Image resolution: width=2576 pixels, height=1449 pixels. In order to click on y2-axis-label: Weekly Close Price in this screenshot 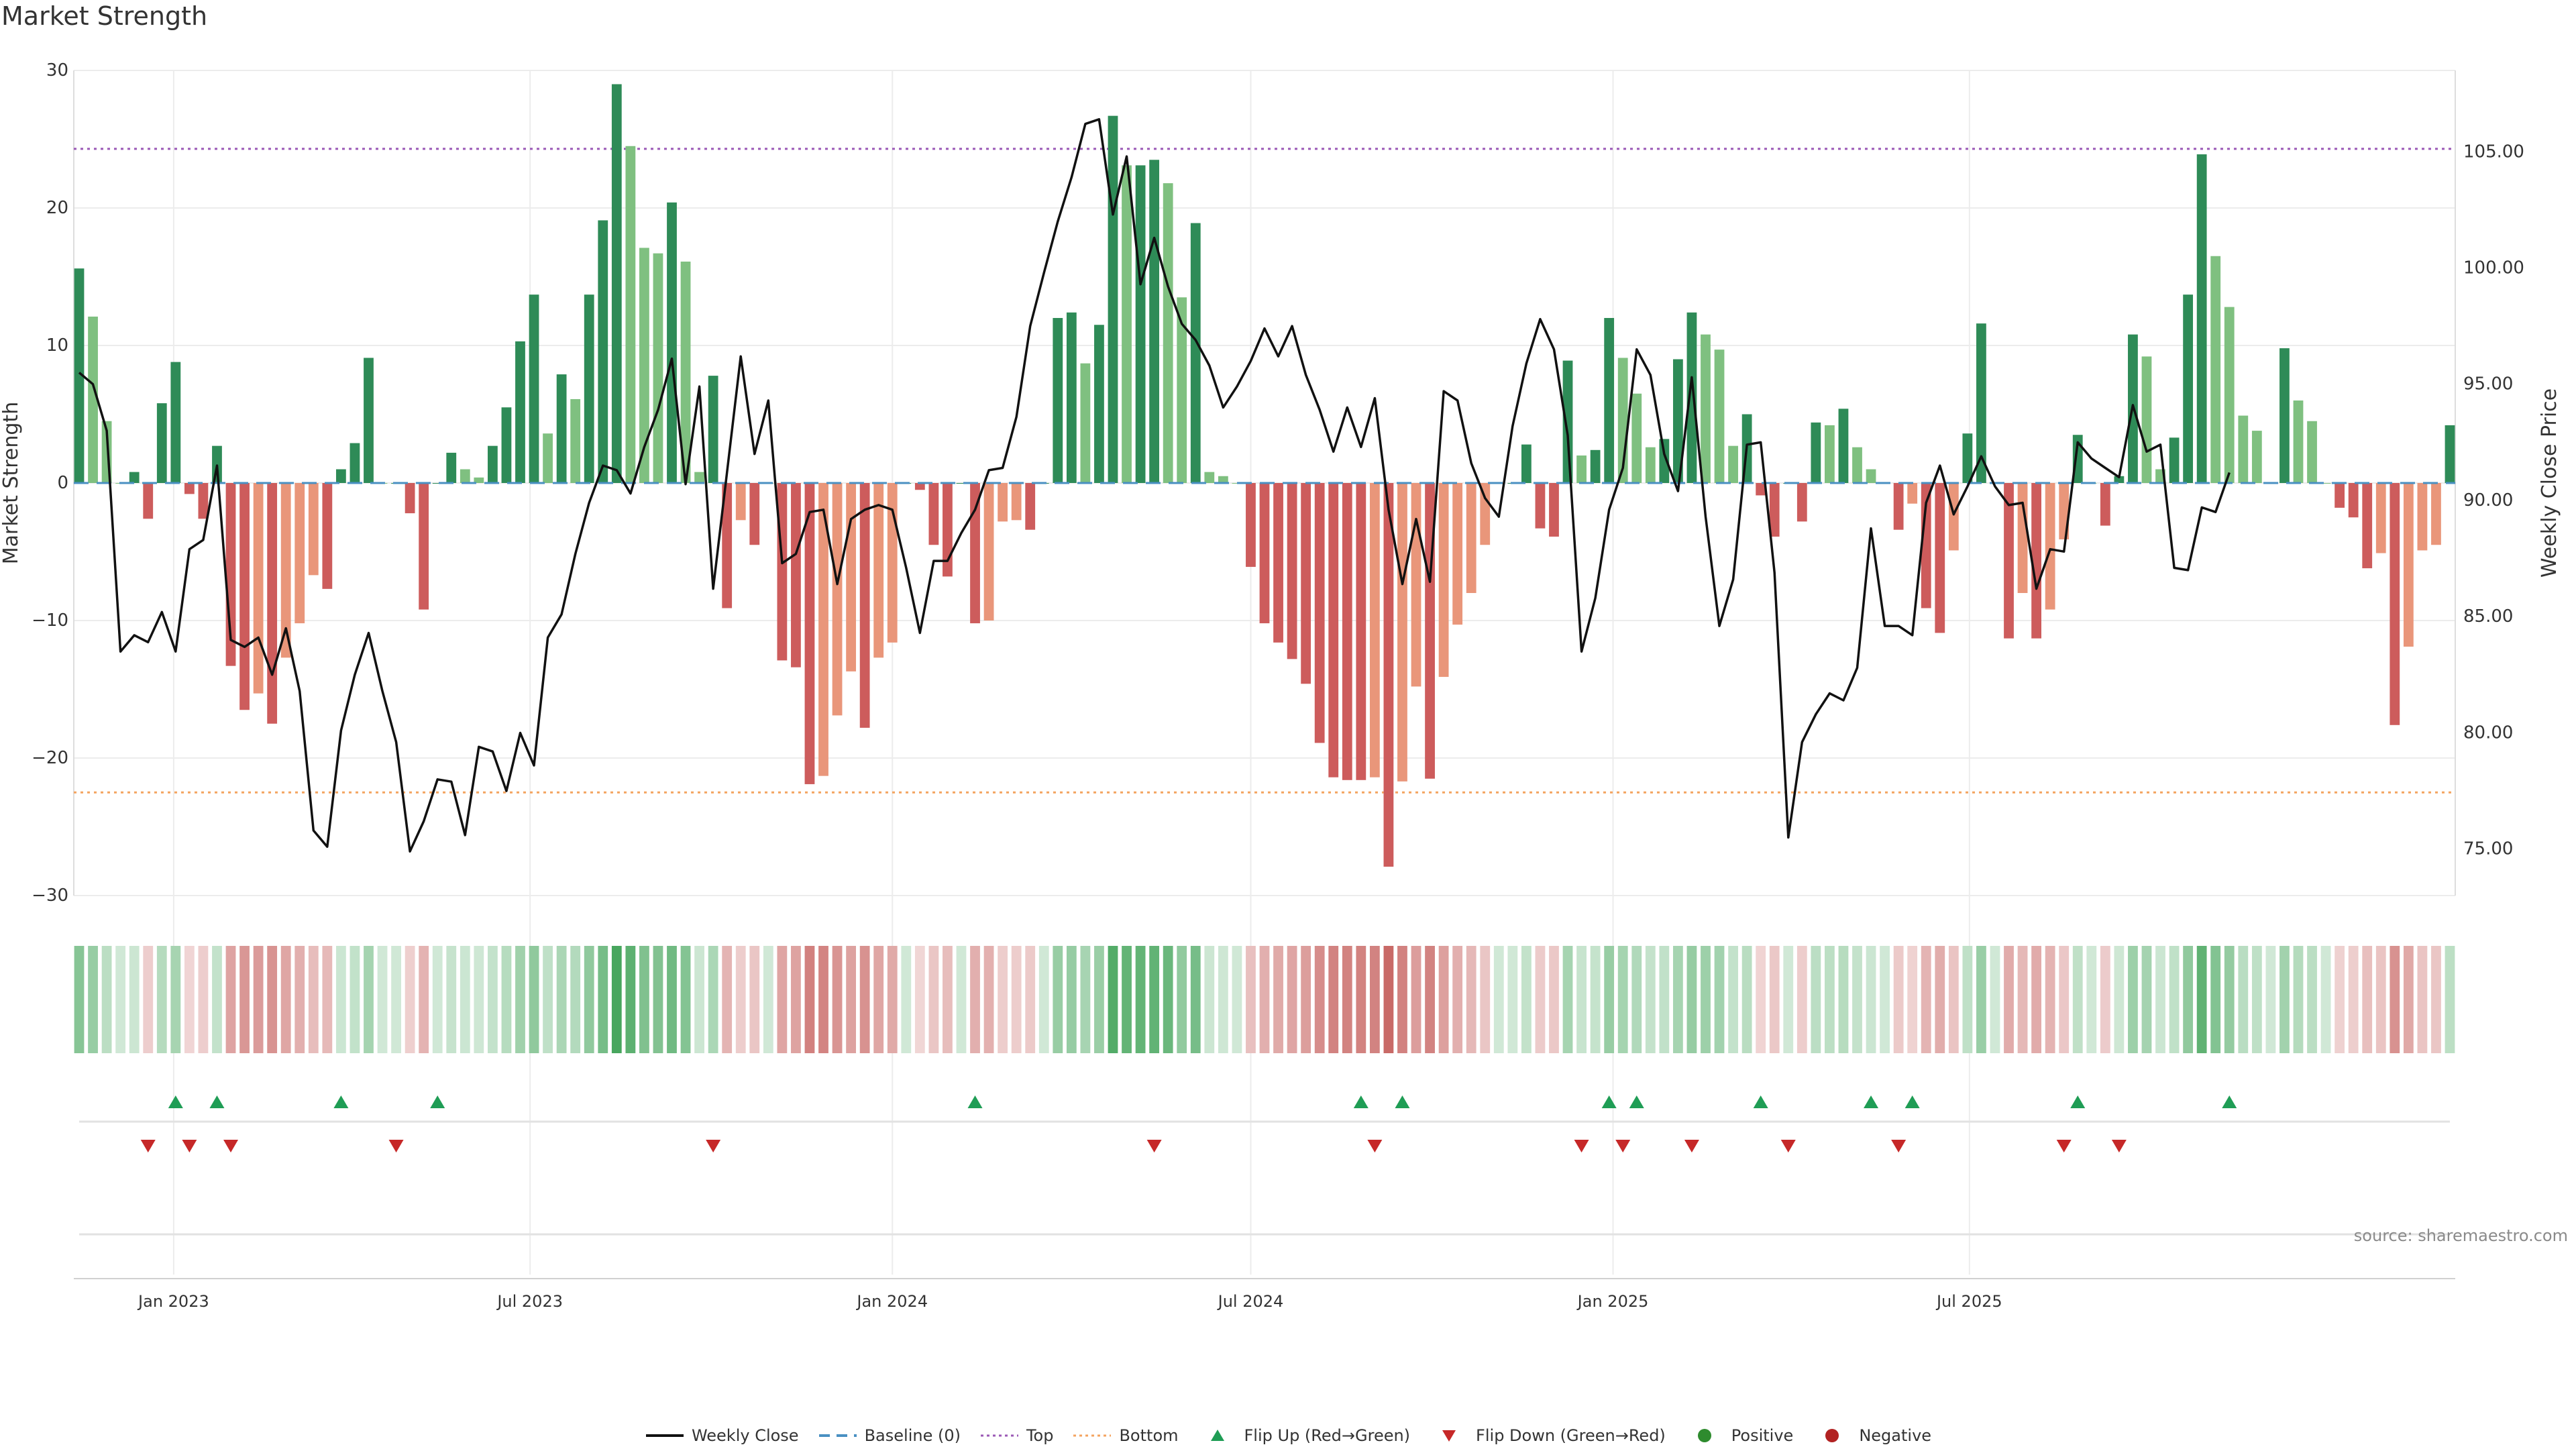, I will do `click(2549, 483)`.